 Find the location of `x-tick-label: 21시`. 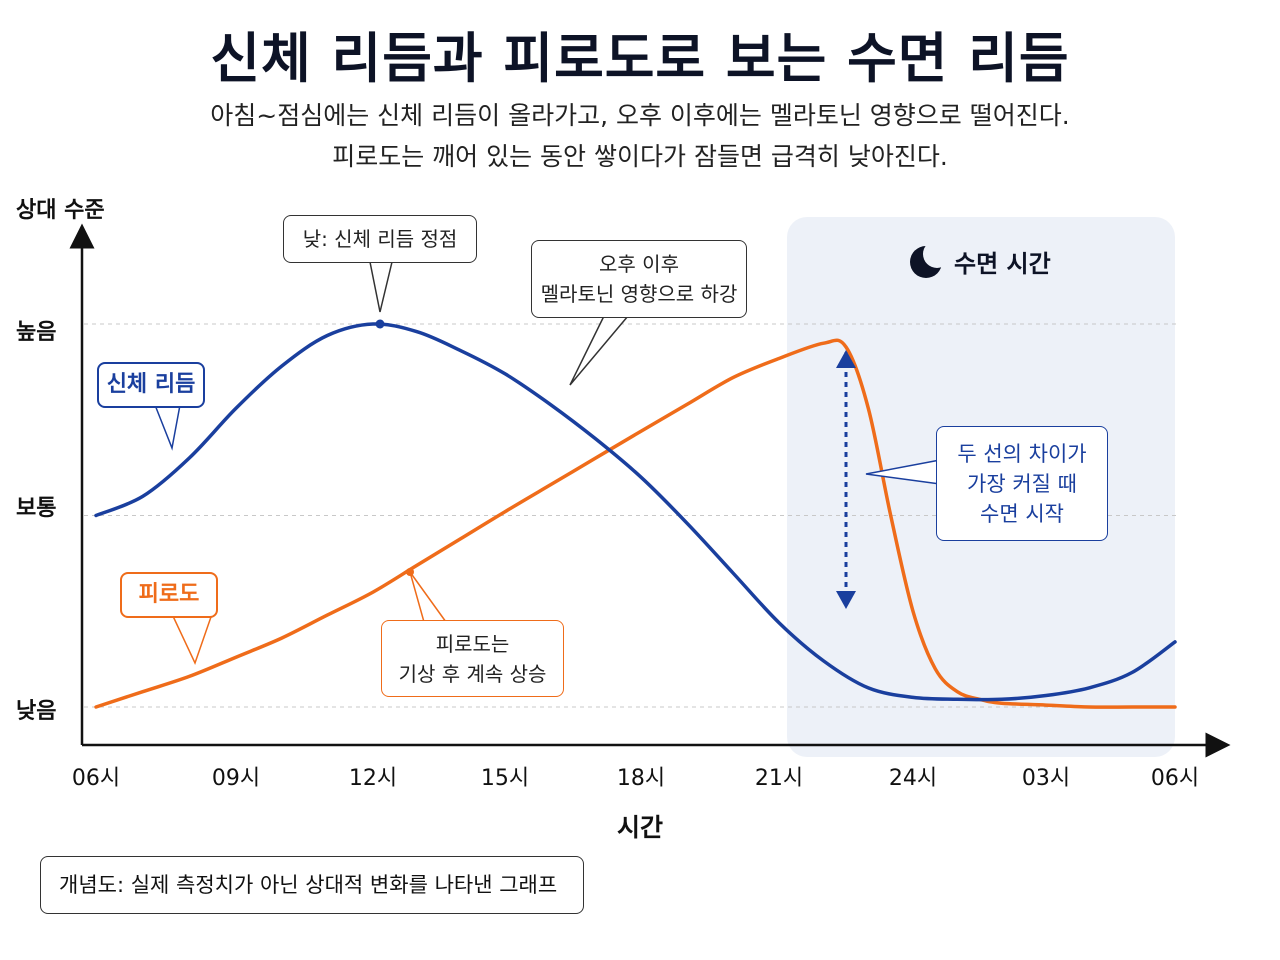

x-tick-label: 21시 is located at coordinates (779, 778).